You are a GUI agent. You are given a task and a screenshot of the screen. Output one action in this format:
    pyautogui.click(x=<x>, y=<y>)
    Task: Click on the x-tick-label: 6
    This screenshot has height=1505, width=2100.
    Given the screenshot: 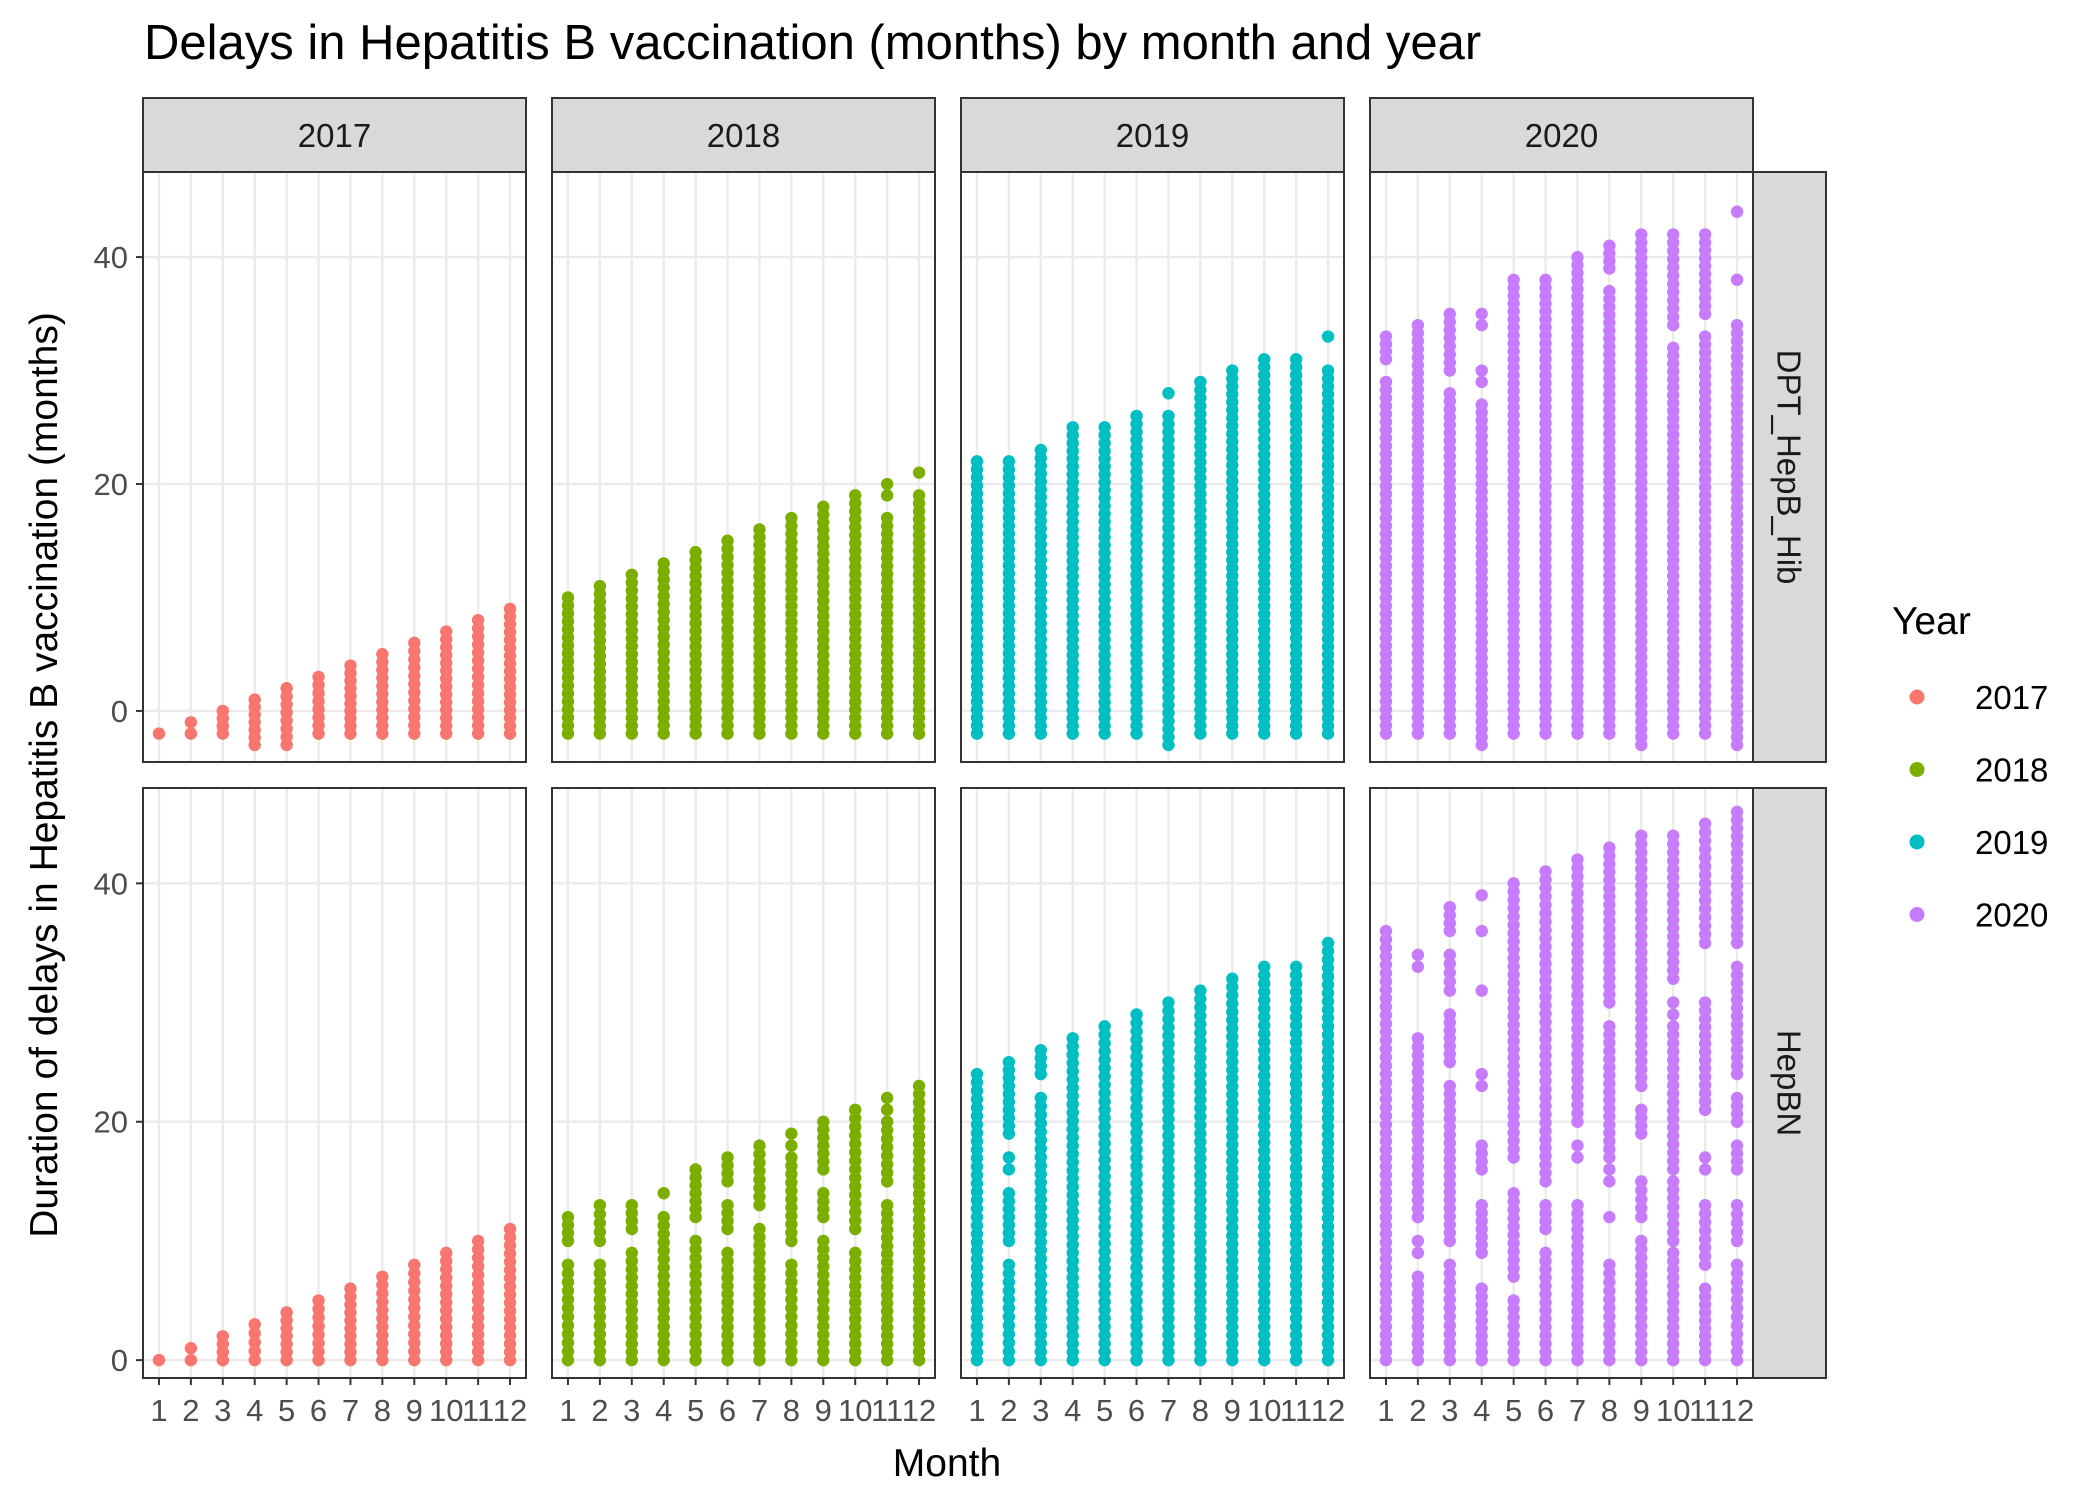 What is the action you would take?
    pyautogui.click(x=1545, y=1410)
    